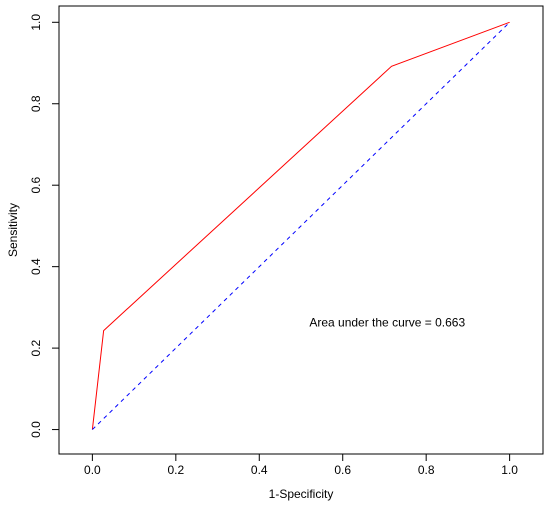  Describe the element at coordinates (36, 266) in the screenshot. I see `y-tick-label: 0.4` at that location.